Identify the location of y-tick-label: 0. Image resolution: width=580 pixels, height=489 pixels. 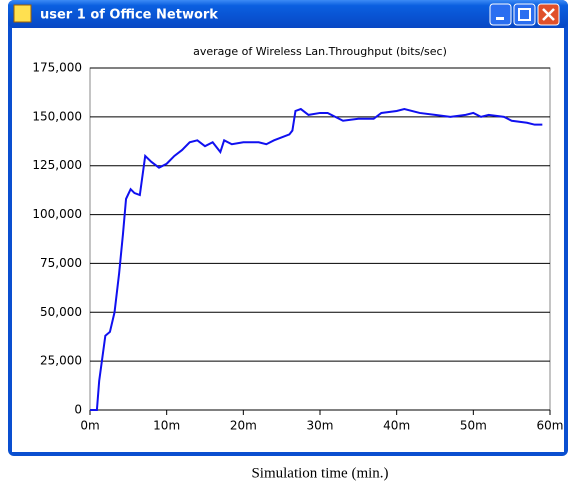
(78, 410).